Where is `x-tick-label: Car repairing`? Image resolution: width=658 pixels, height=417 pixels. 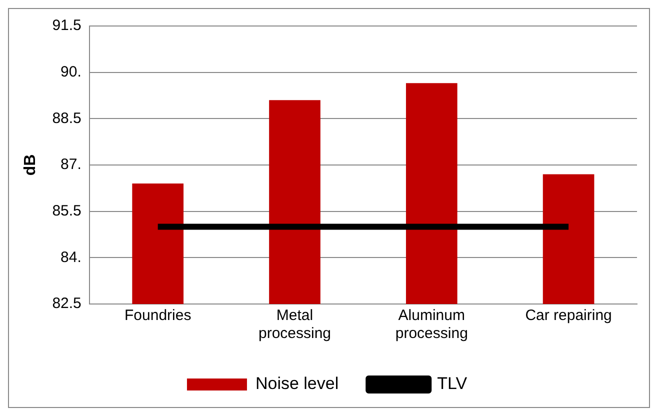
x-tick-label: Car repairing is located at coordinates (568, 315).